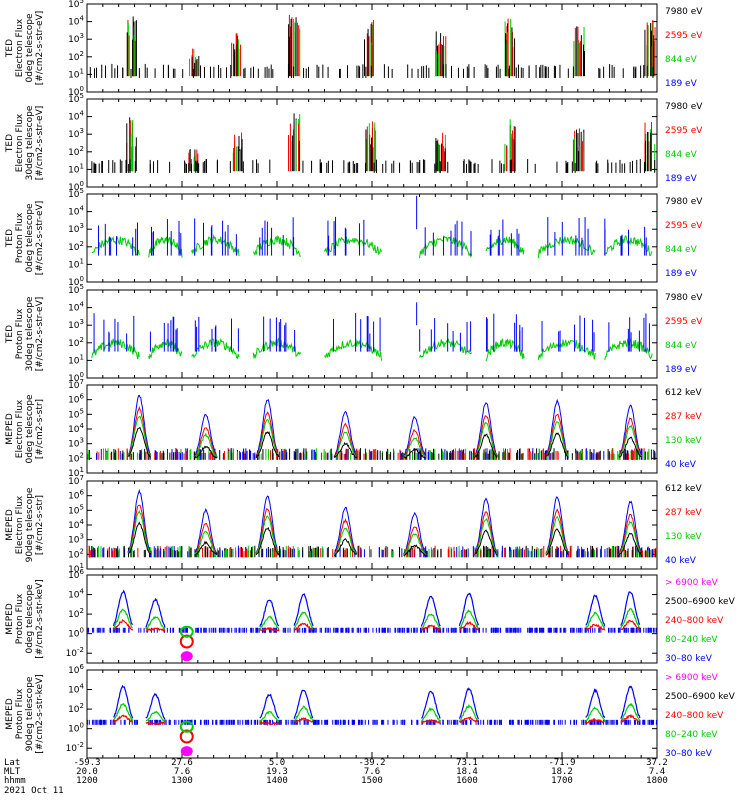 Image resolution: width=750 pixels, height=800 pixels. Describe the element at coordinates (10, 525) in the screenshot. I see `y-axis-label: MEPED` at that location.